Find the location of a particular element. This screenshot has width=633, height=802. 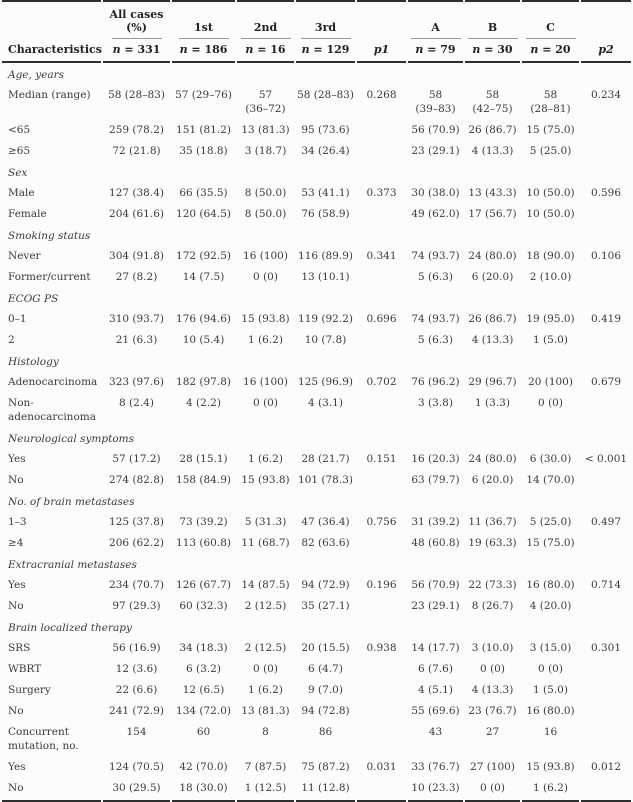

table-cell: 22 (6.6) is located at coordinates (136, 690).